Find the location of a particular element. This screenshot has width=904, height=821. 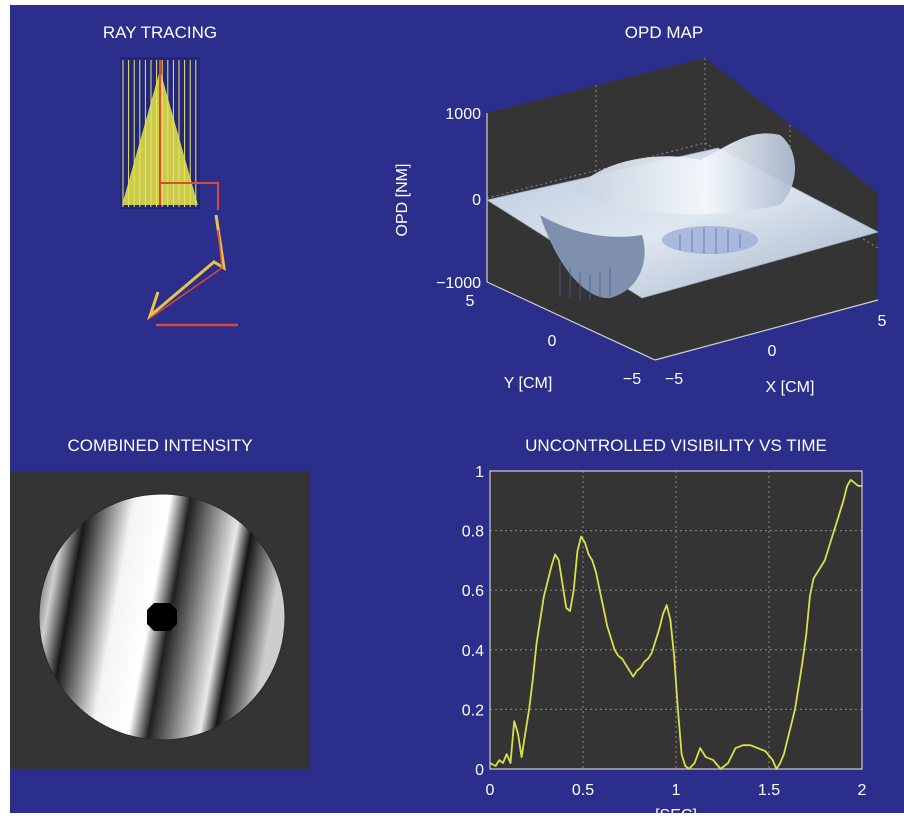

x-tick-label: 1.5 is located at coordinates (769, 790).